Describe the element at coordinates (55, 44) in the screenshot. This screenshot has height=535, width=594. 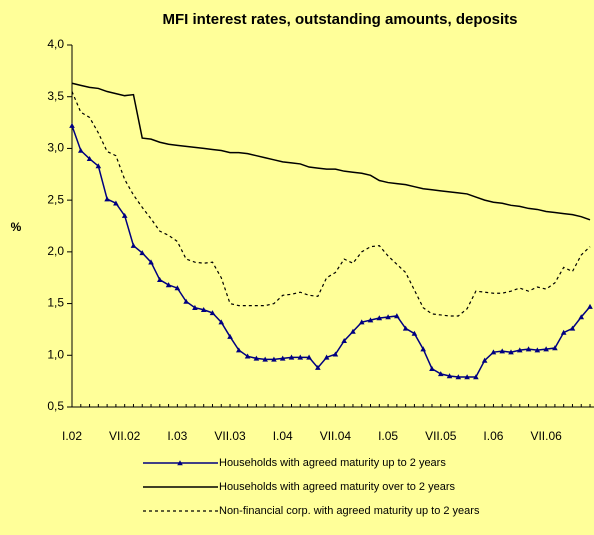
I see `y-tick-label: 4,0` at that location.